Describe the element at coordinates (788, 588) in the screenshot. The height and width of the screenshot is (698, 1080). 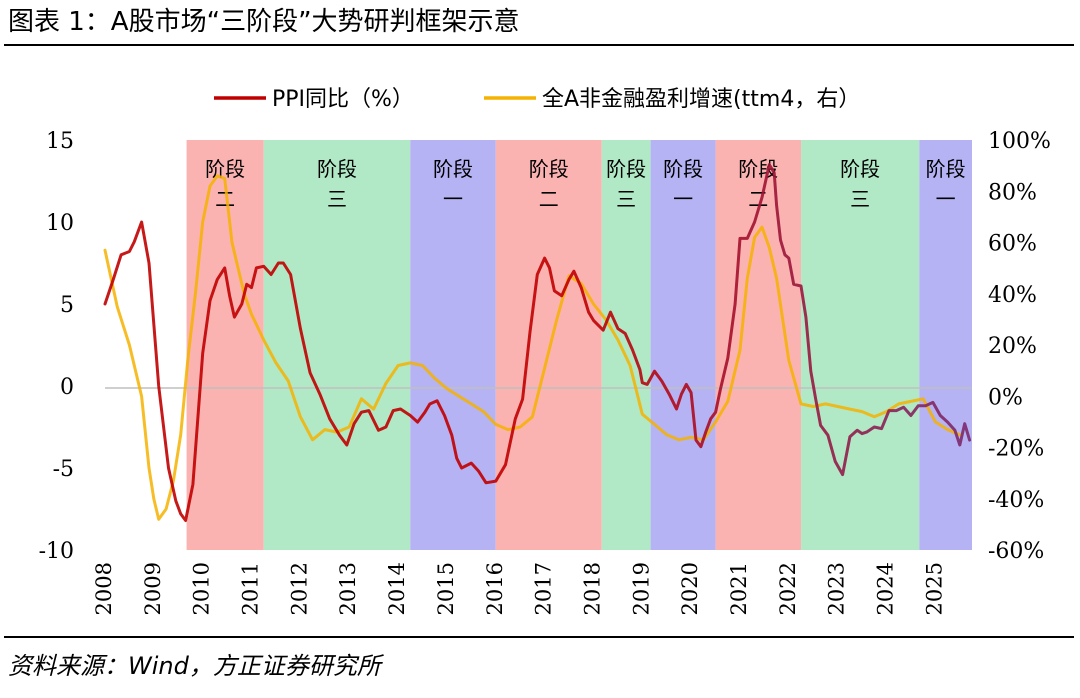
I see `x-tick-14: 2022` at that location.